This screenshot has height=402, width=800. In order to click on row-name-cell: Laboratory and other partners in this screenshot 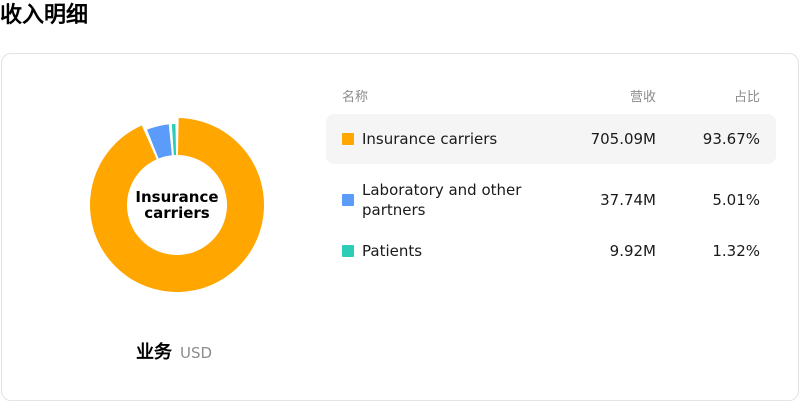, I will do `click(444, 200)`.